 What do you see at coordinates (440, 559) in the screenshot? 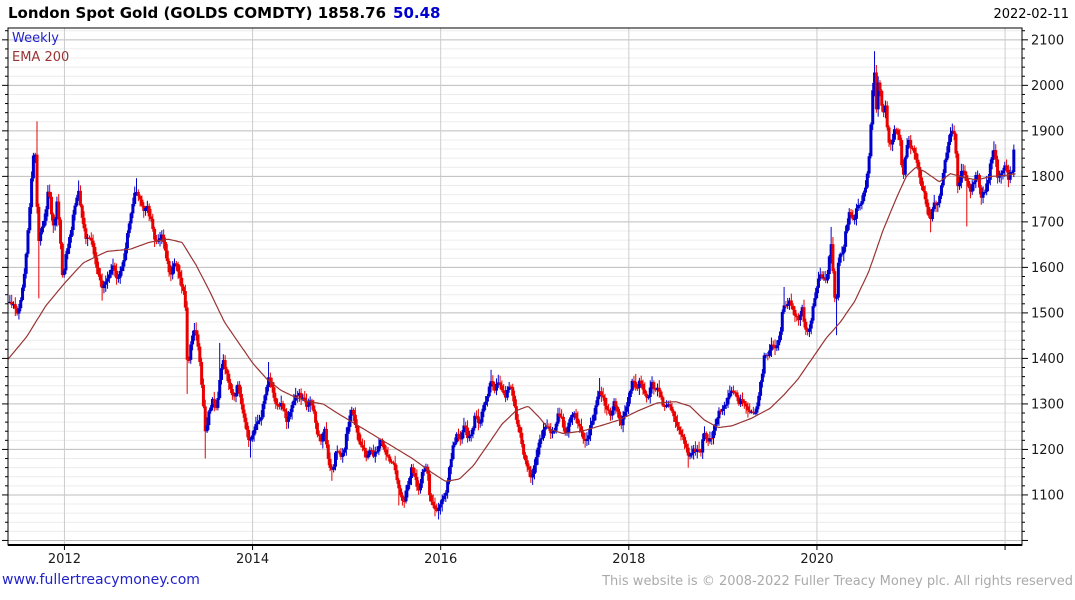
I see `x-tick-label: 2016` at bounding box center [440, 559].